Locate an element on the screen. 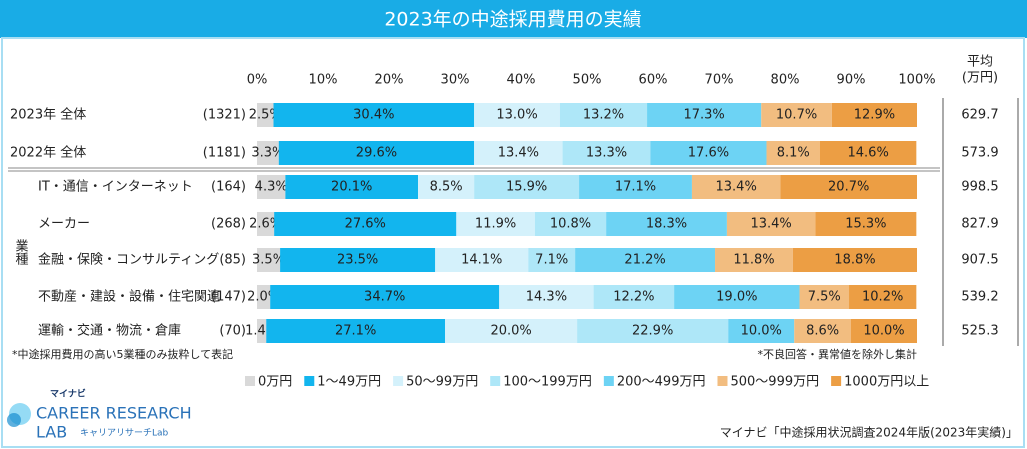  value-label: 2.6% is located at coordinates (265, 224).